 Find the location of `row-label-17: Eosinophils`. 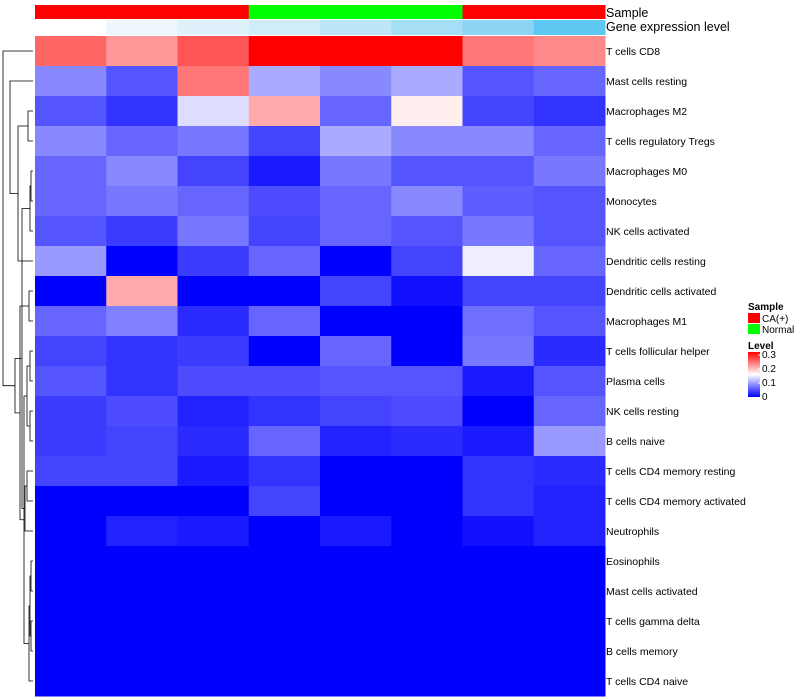

row-label-17: Eosinophils is located at coordinates (633, 562).